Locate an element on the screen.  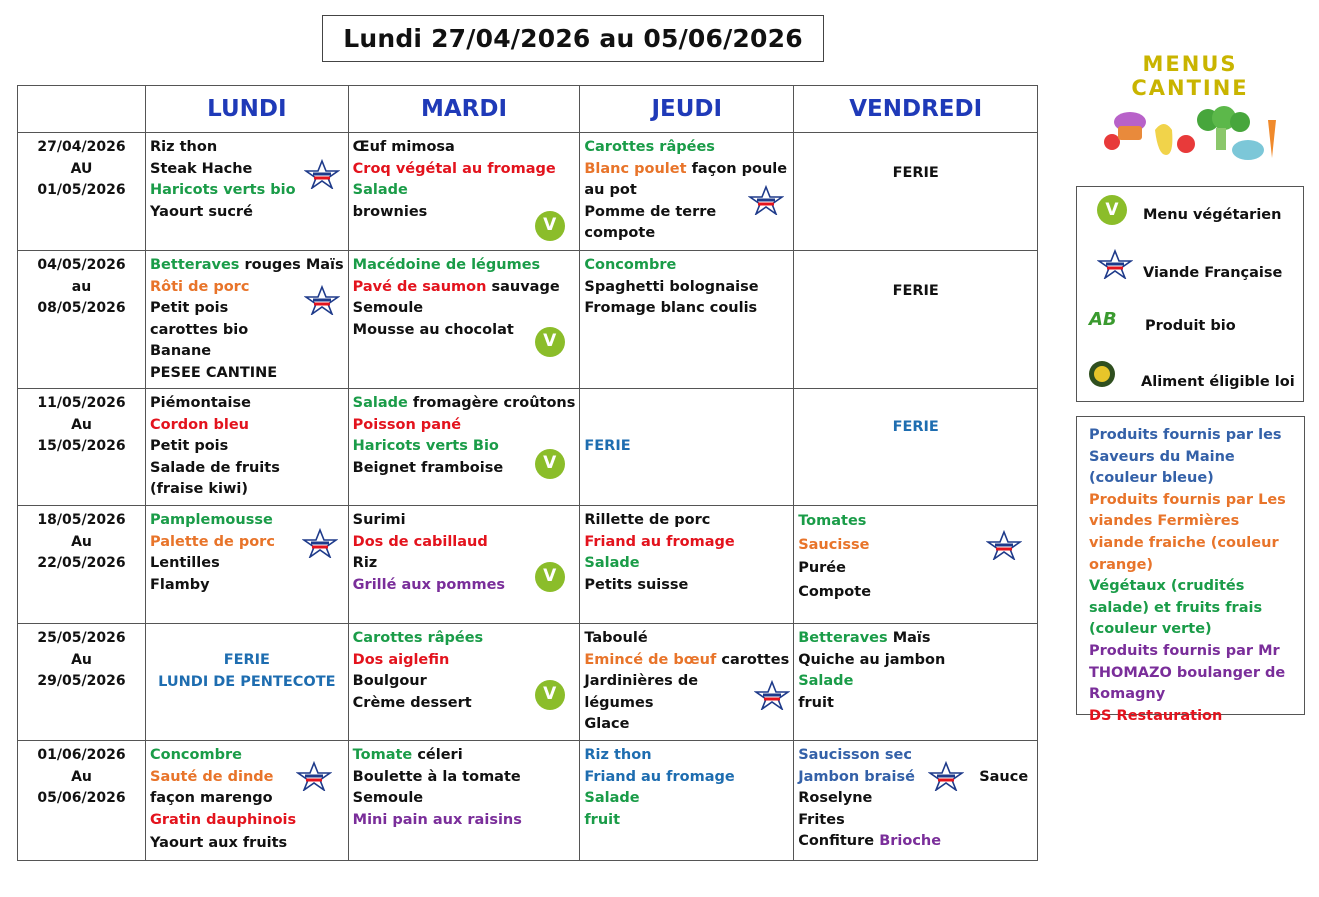
dish: Macédoine de légumes is located at coordinates (446, 265).